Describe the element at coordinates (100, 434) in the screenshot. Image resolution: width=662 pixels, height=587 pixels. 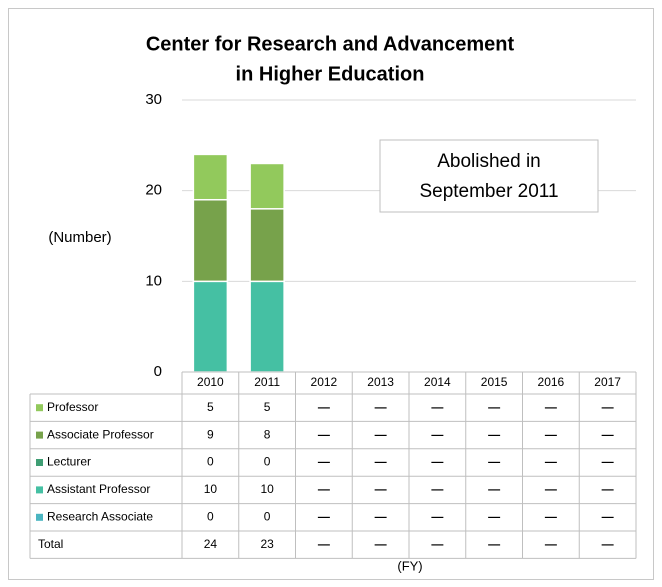
I see `legend-label: Associate Professor` at that location.